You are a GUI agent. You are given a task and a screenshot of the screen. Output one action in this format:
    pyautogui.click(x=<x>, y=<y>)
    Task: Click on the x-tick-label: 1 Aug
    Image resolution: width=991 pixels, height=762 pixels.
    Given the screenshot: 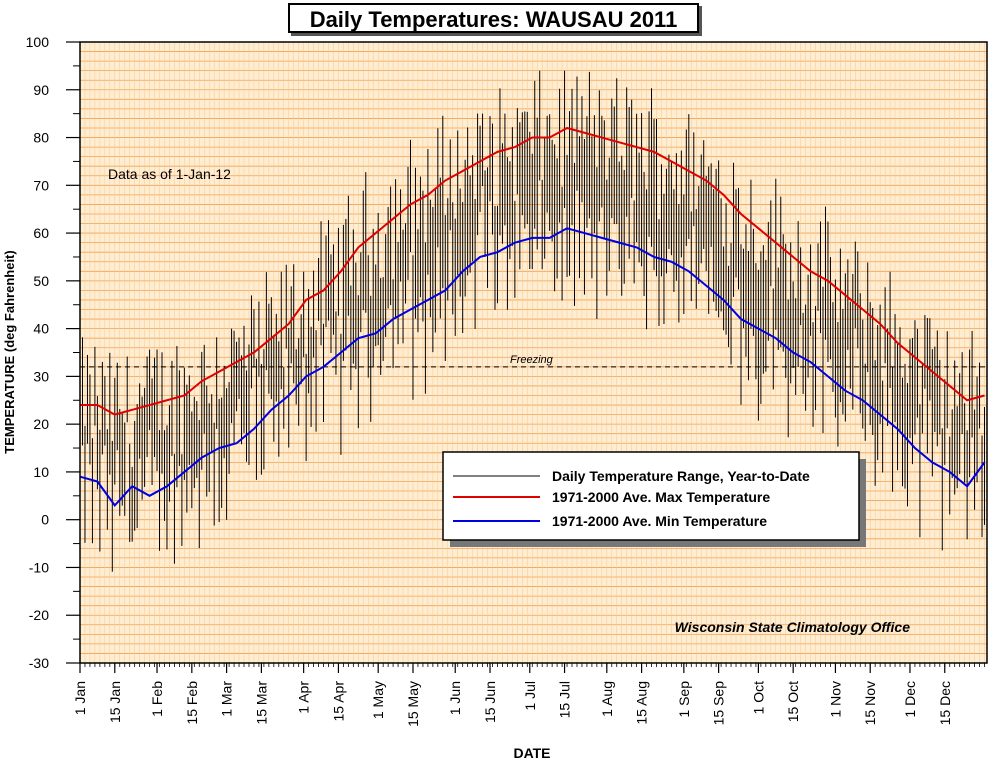 What is the action you would take?
    pyautogui.click(x=607, y=699)
    